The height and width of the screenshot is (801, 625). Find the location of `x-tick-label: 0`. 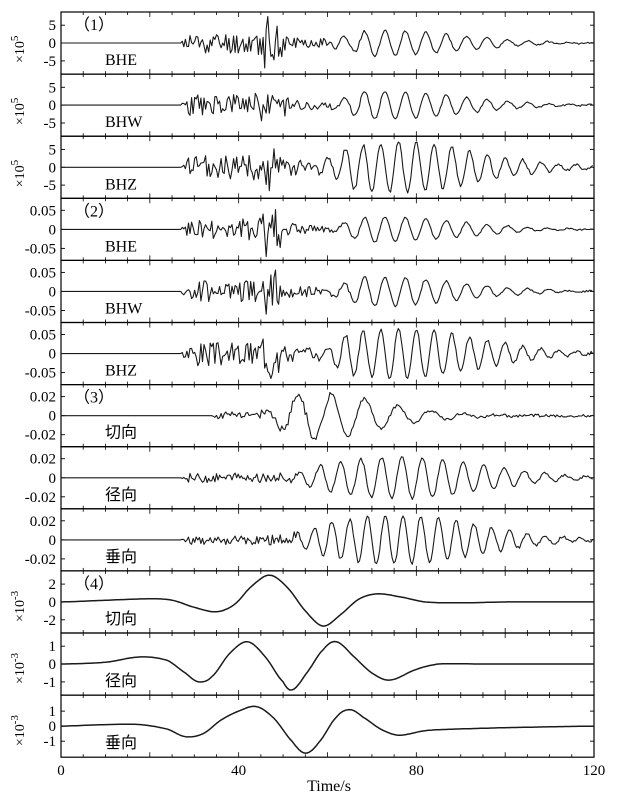

x-tick-label: 0 is located at coordinates (61, 771).